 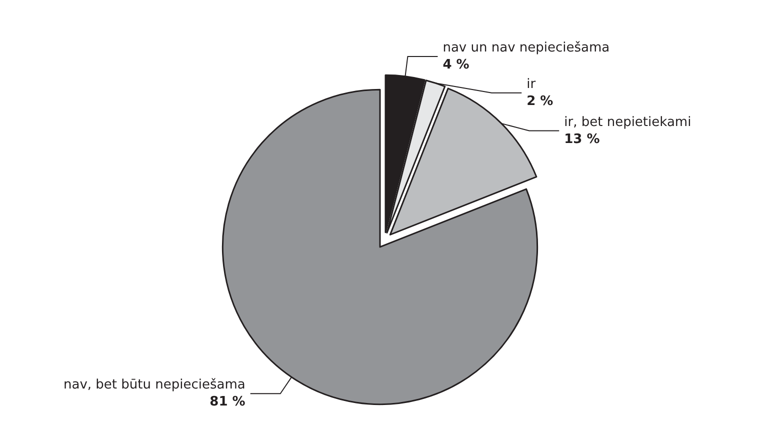 What do you see at coordinates (526, 48) in the screenshot?
I see `slice-label: nav un nav nepieciešama` at bounding box center [526, 48].